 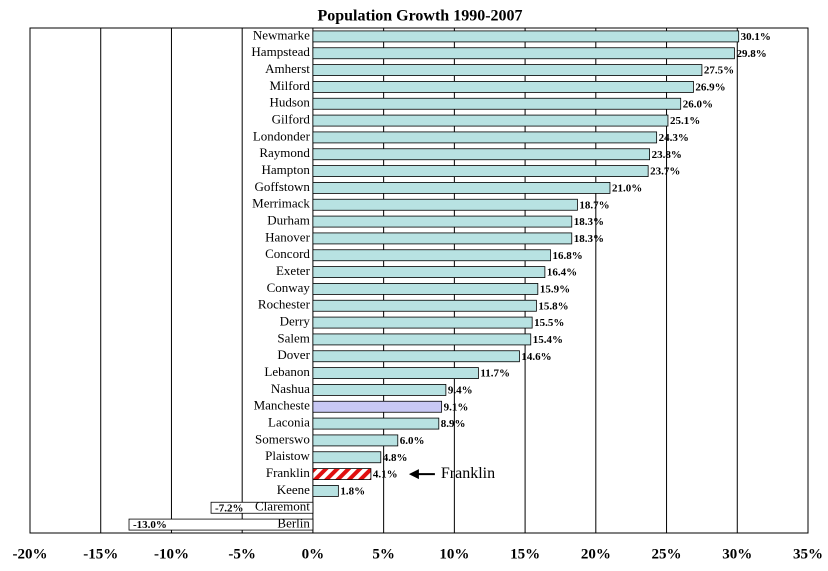 I want to click on chart-title: Population Growth 1990-2007, so click(x=419, y=16).